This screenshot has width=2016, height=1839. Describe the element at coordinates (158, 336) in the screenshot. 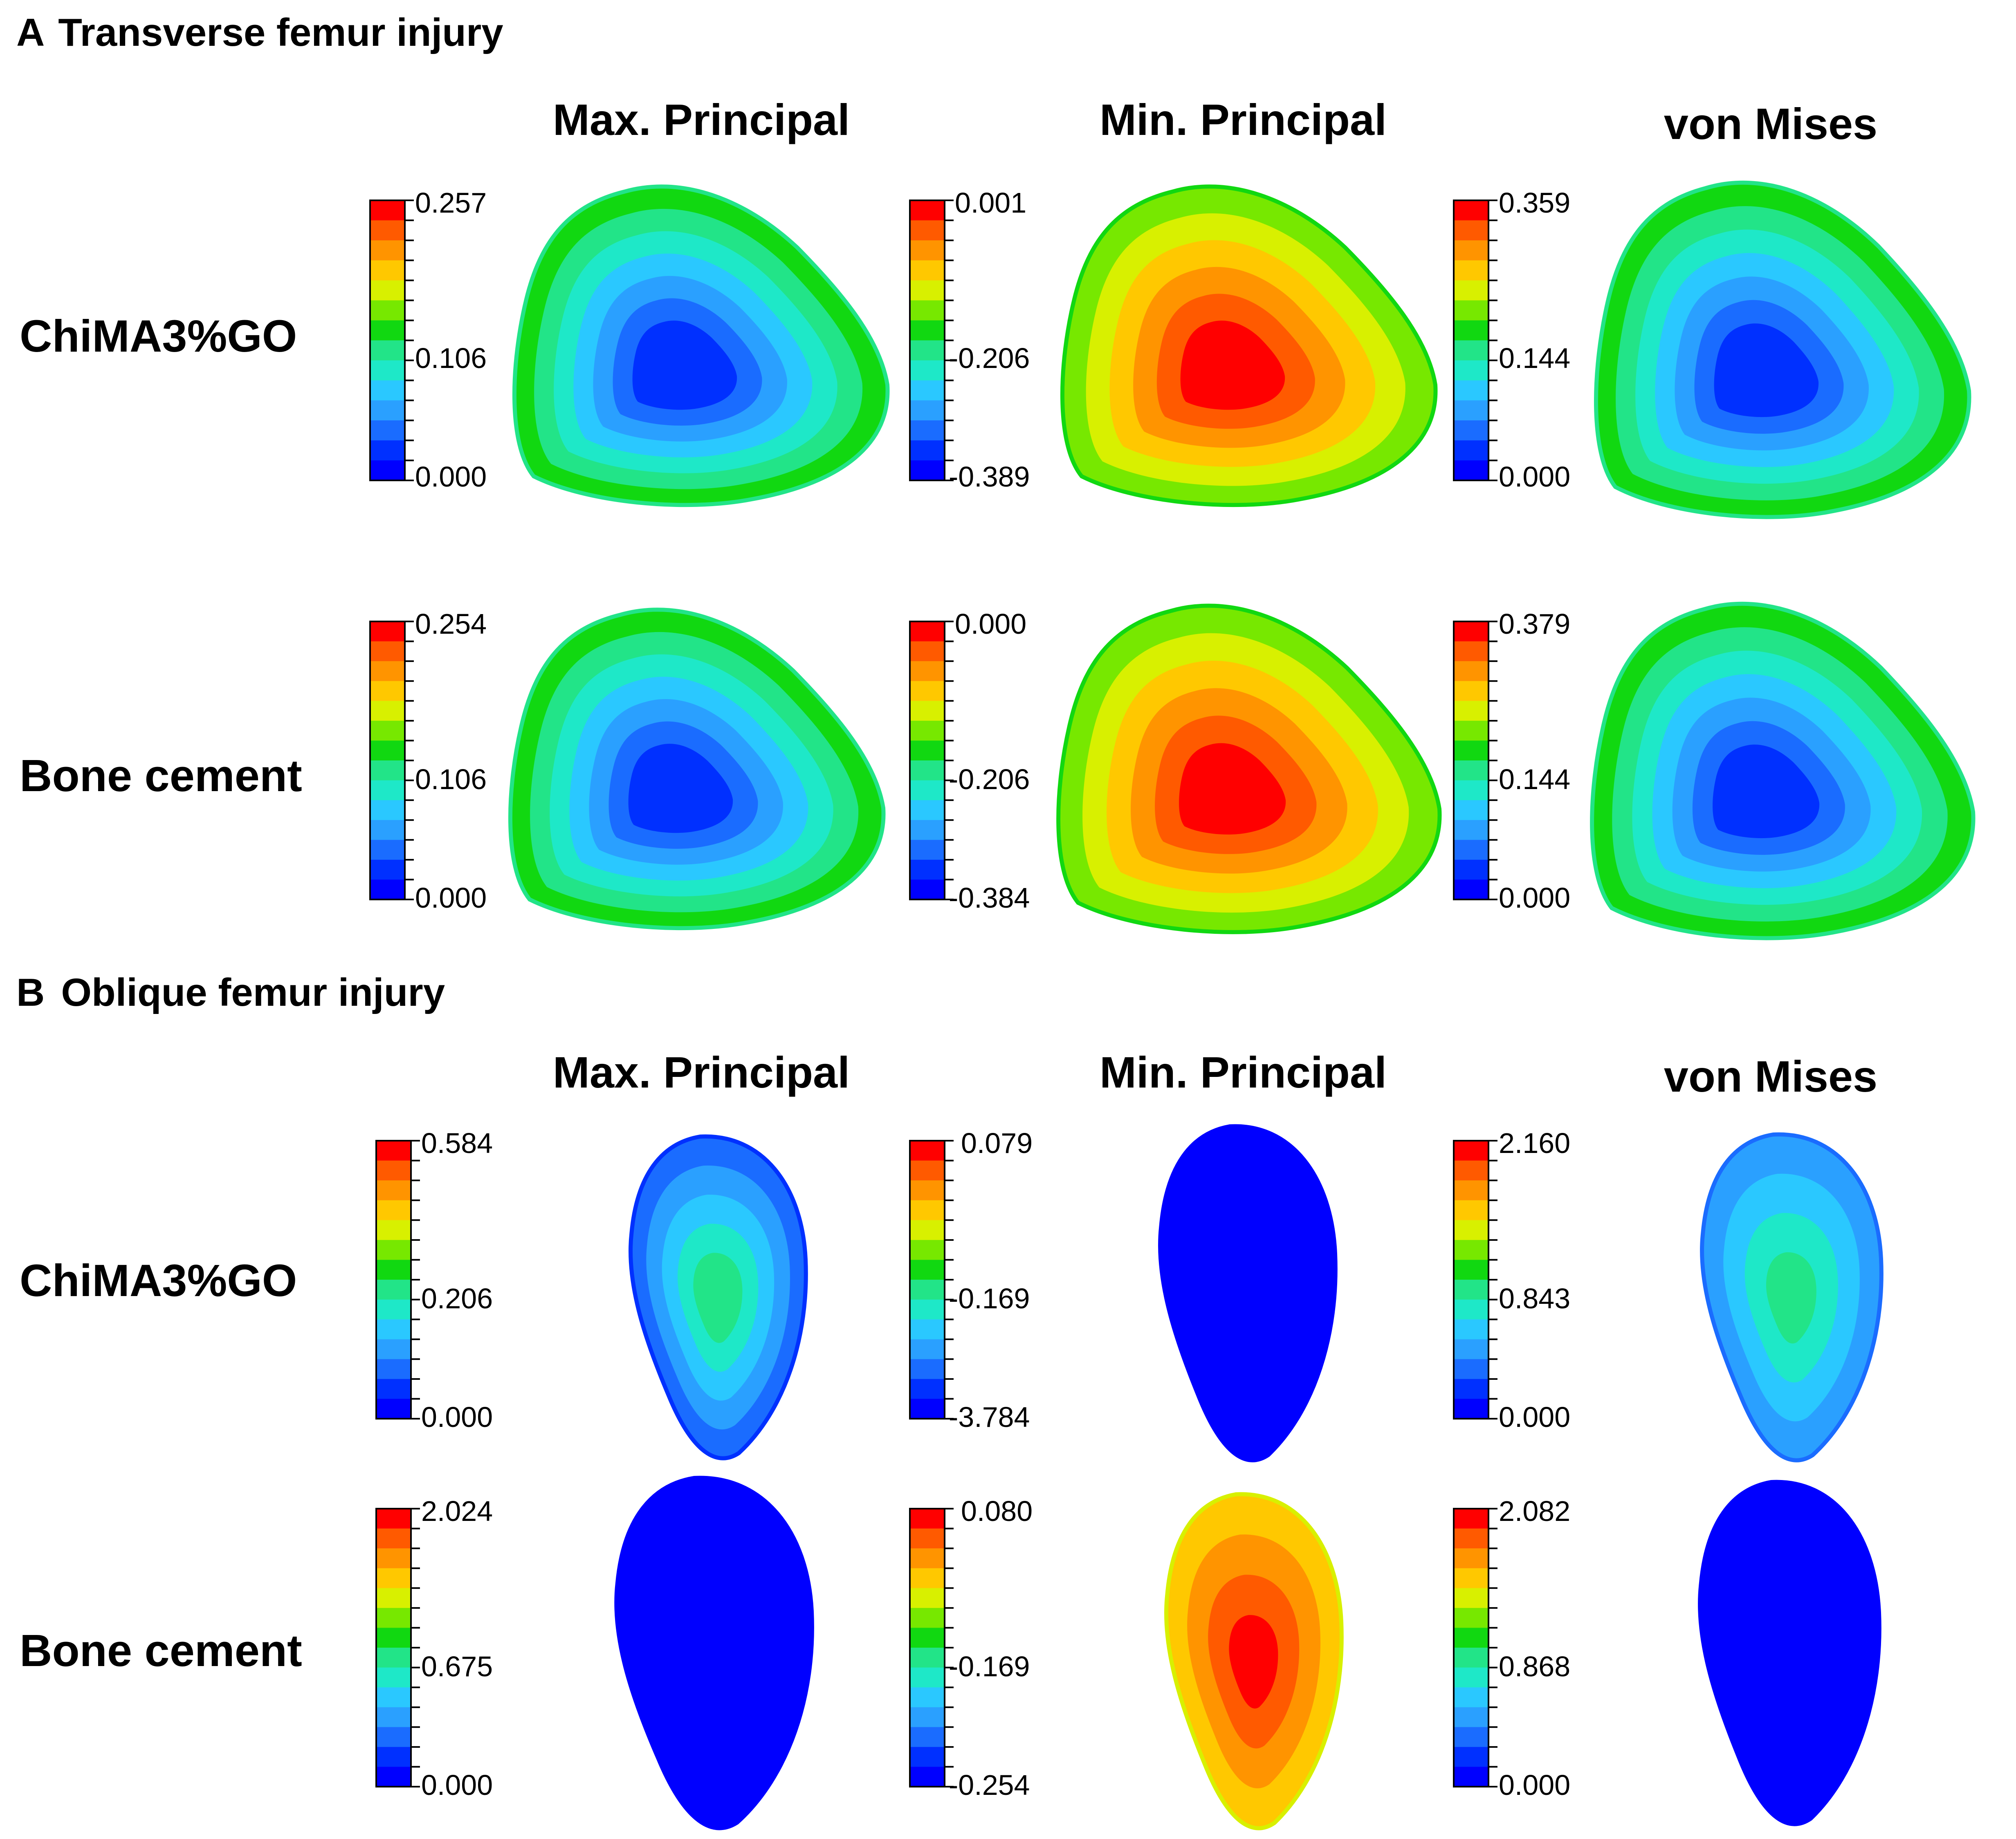

I see `panel-a-row-chima: ChiMA3%GO` at that location.